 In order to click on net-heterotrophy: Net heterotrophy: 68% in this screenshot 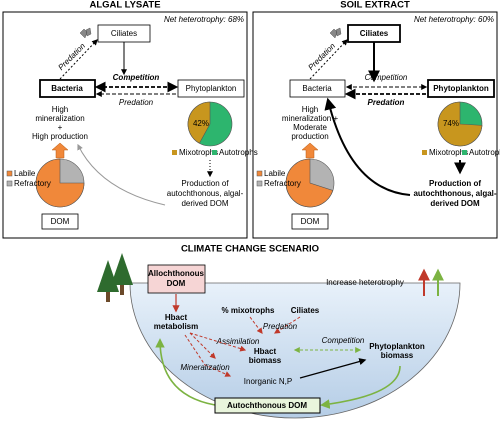, I will do `click(204, 19)`.